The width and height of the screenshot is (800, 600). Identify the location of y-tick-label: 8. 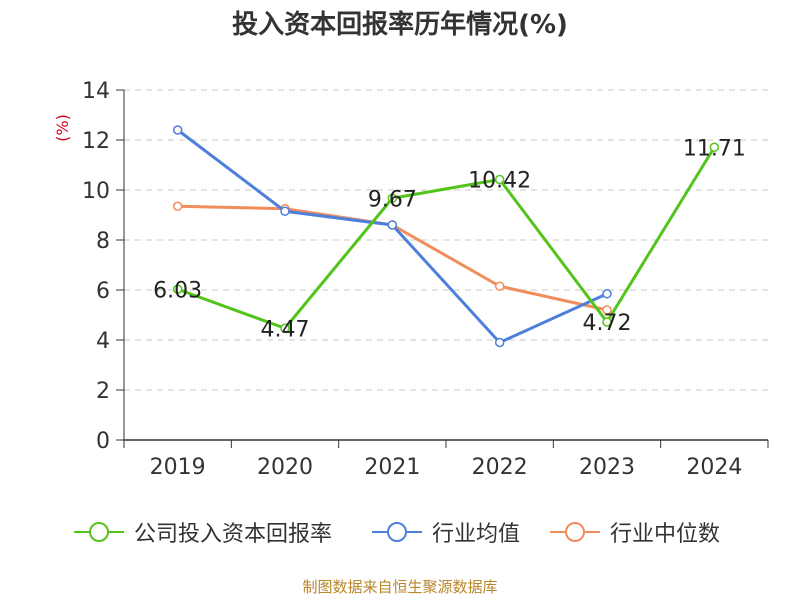
(103, 241).